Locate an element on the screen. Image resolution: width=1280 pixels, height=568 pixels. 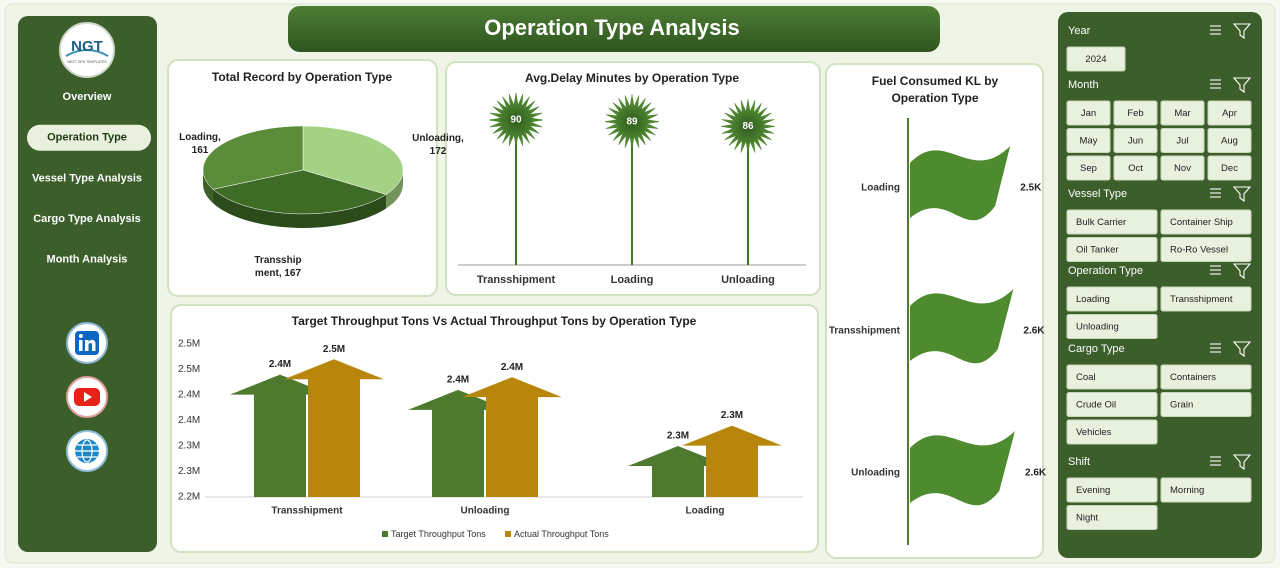
slicer-item: Loading is located at coordinates (1093, 299).